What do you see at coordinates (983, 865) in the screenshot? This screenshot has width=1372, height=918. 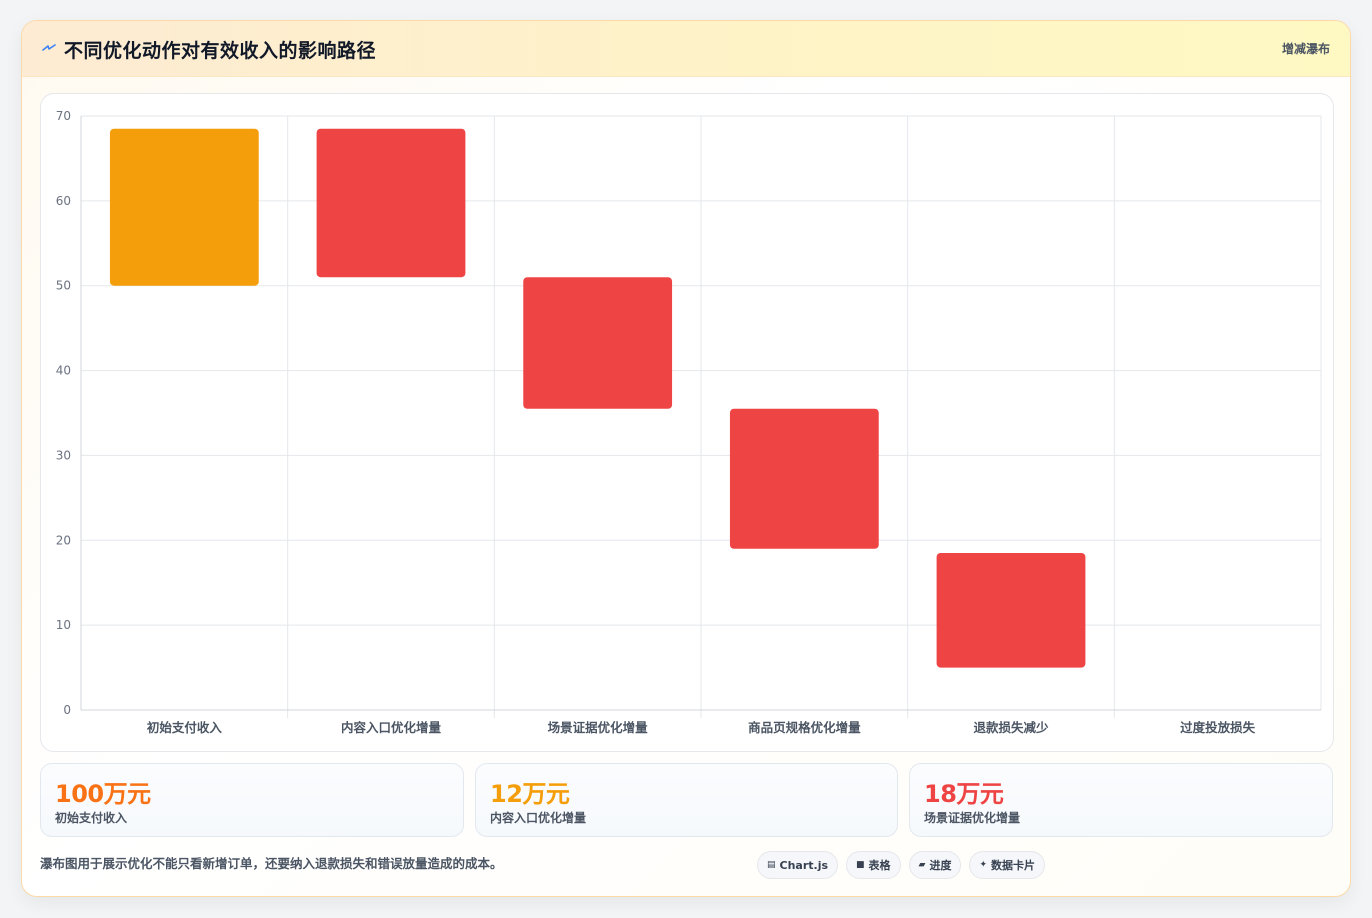 I see `sparkle-icon: ✦` at bounding box center [983, 865].